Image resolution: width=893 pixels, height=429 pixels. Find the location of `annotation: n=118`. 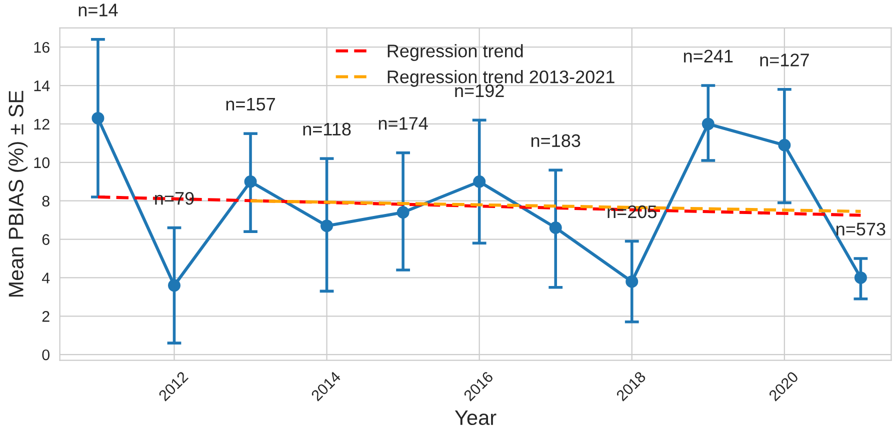

annotation: n=118 is located at coordinates (327, 129).